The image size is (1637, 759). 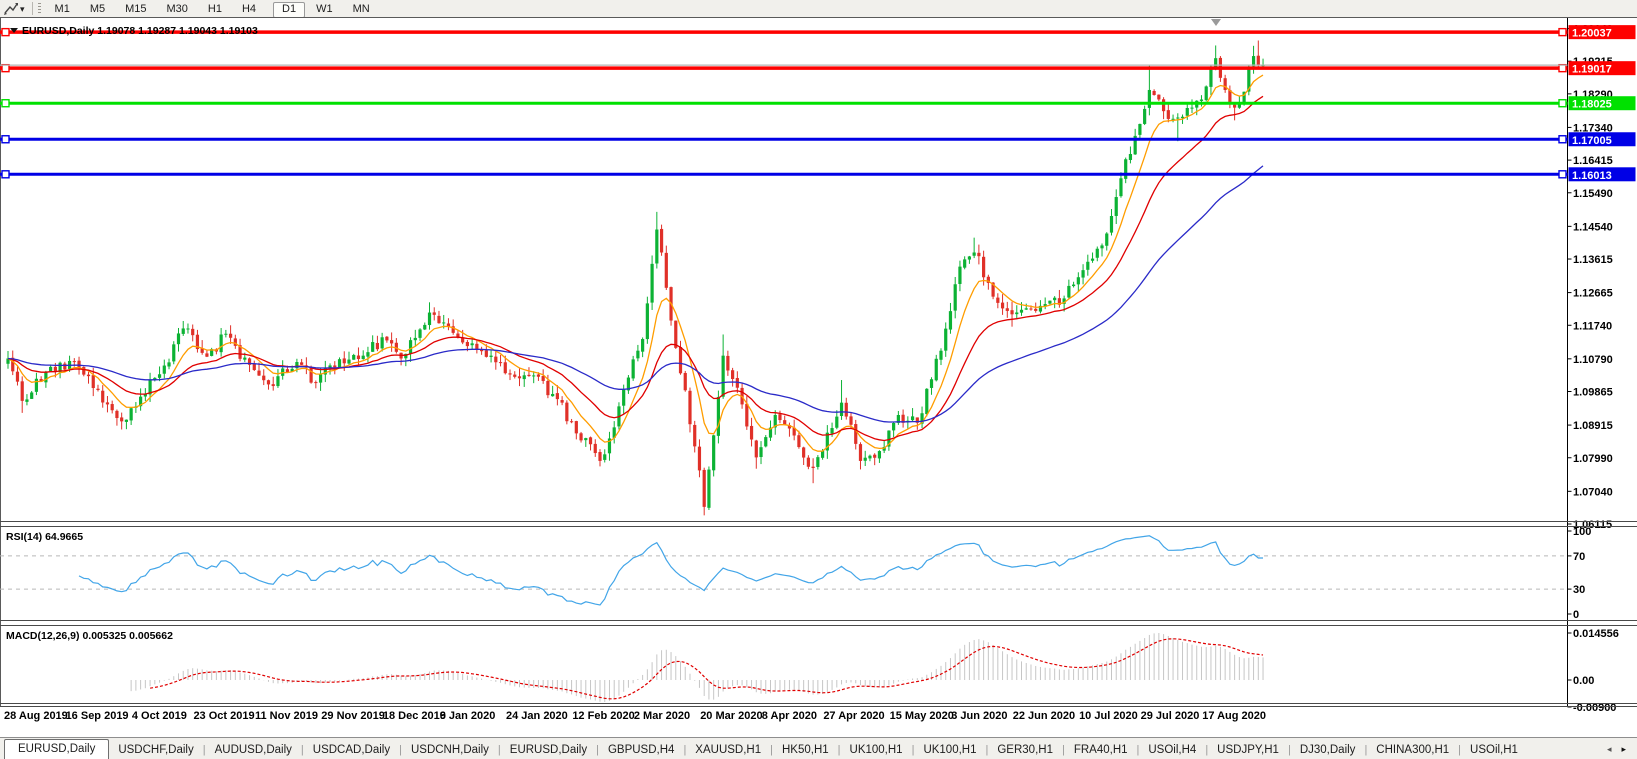 I want to click on chart-tab-15-DJ30Daily: DJ30,Daily, so click(x=1327, y=750).